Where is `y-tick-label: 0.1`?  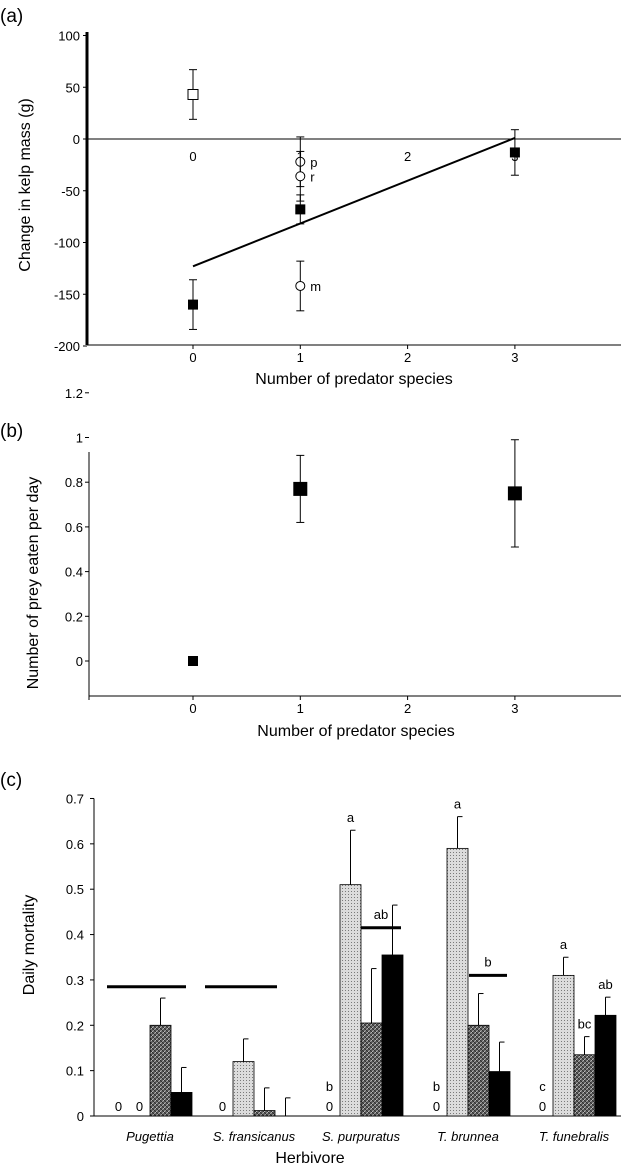
y-tick-label: 0.1 is located at coordinates (75, 1071).